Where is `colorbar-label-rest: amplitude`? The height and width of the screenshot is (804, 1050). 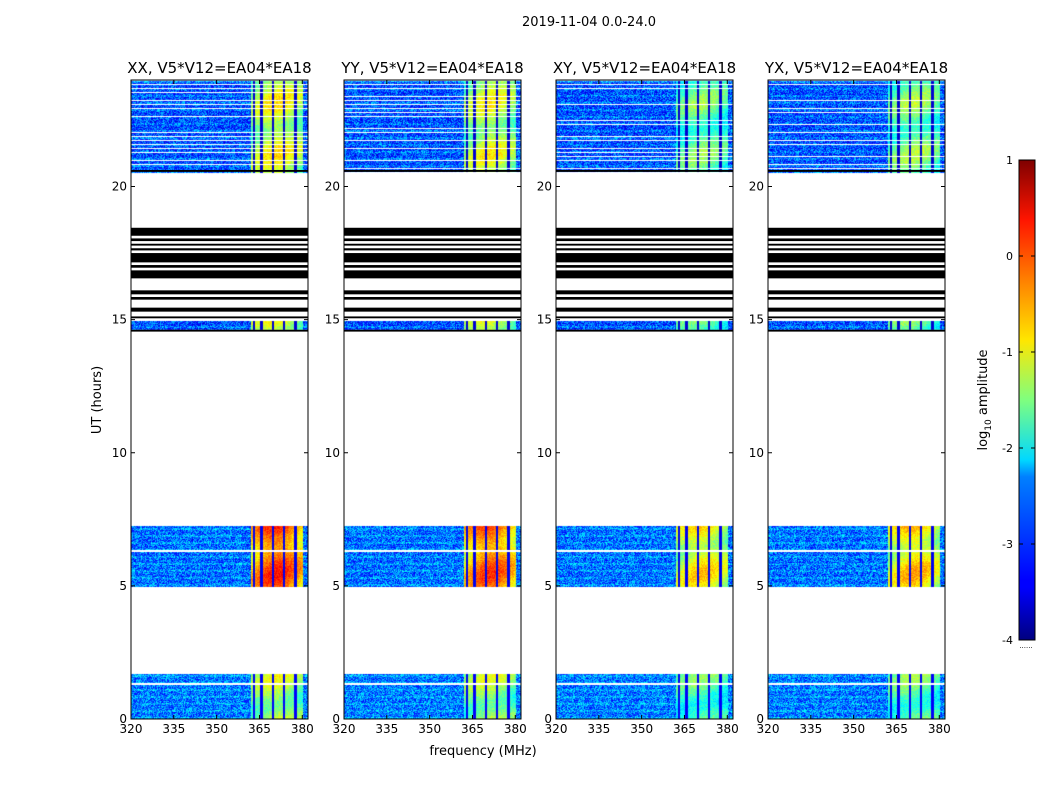
colorbar-label-rest: amplitude is located at coordinates (983, 384).